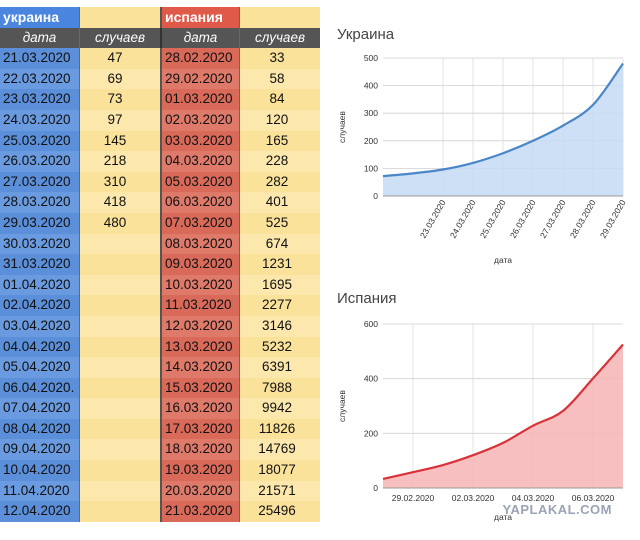  What do you see at coordinates (200, 264) in the screenshot?
I see `spain-date-cell: 09.03.2020` at bounding box center [200, 264].